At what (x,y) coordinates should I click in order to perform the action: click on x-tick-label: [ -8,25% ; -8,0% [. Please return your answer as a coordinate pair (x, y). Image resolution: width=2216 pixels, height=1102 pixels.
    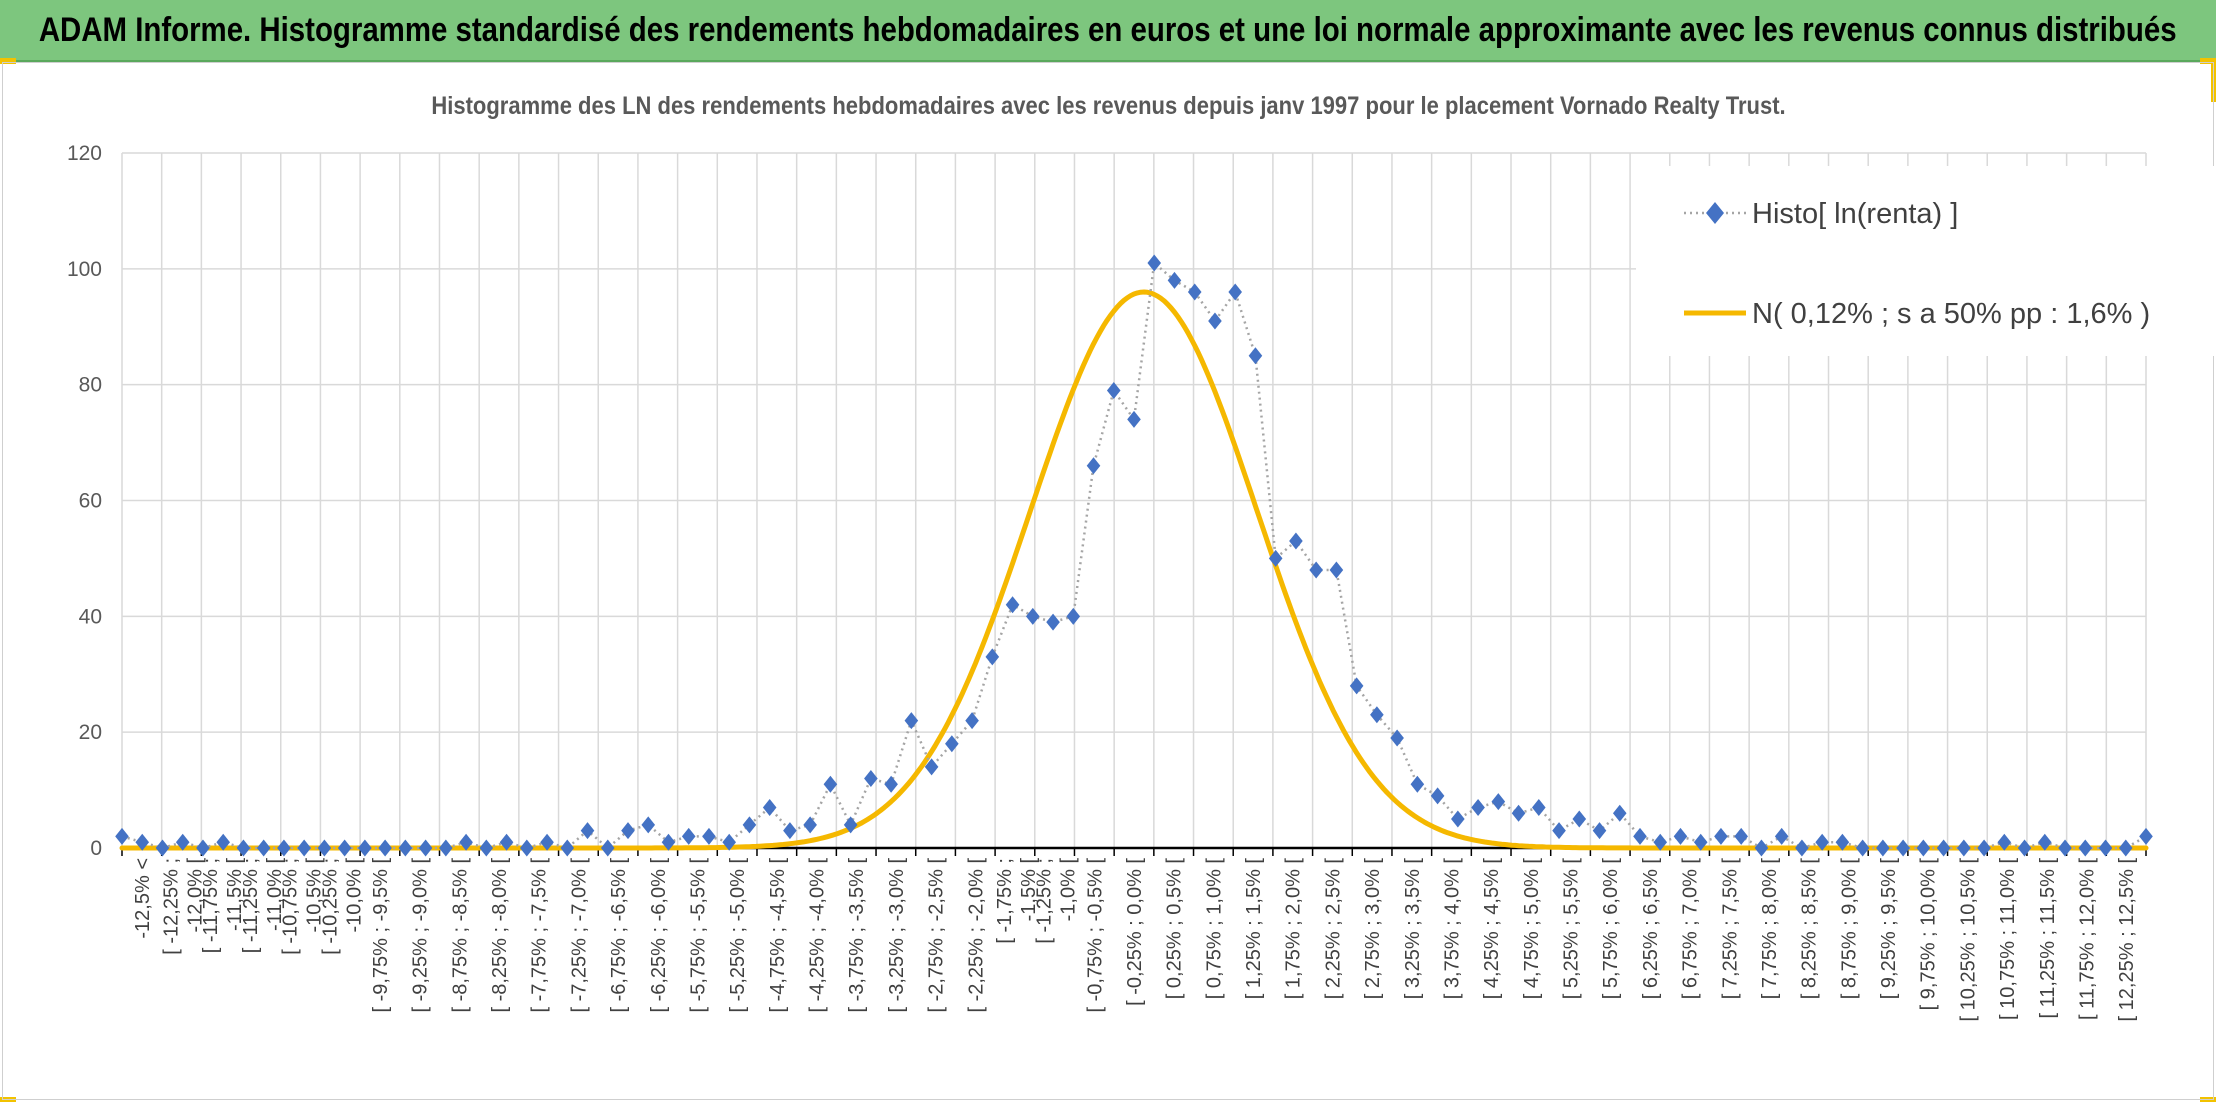
    Looking at the image, I should click on (500, 935).